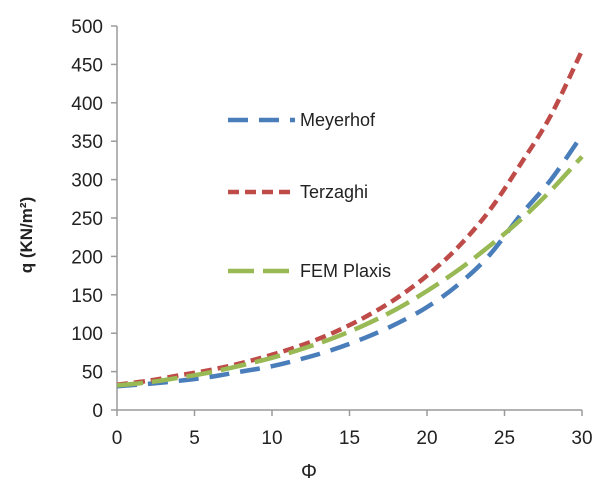  Describe the element at coordinates (194, 438) in the screenshot. I see `x-tick-label: 5` at that location.